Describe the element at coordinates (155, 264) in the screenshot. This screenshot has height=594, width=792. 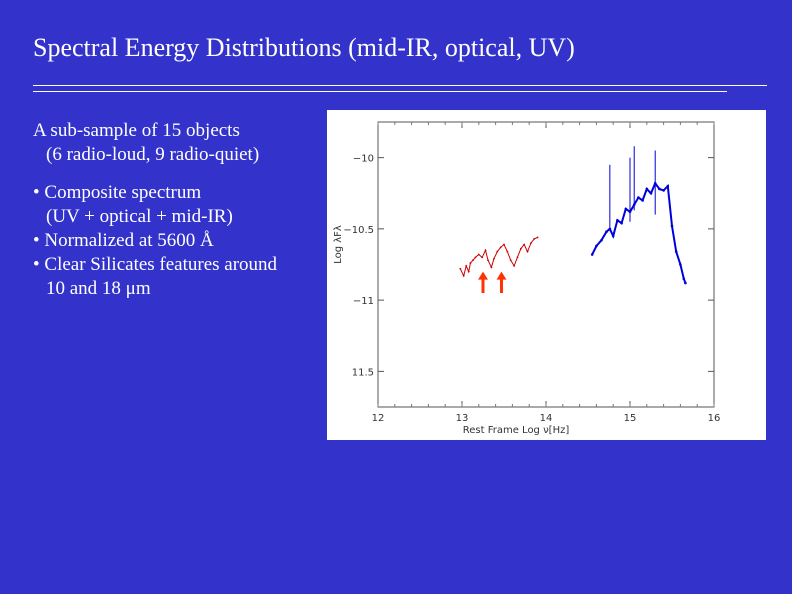
I see `bullet-item: • Clear Silicates features around` at that location.